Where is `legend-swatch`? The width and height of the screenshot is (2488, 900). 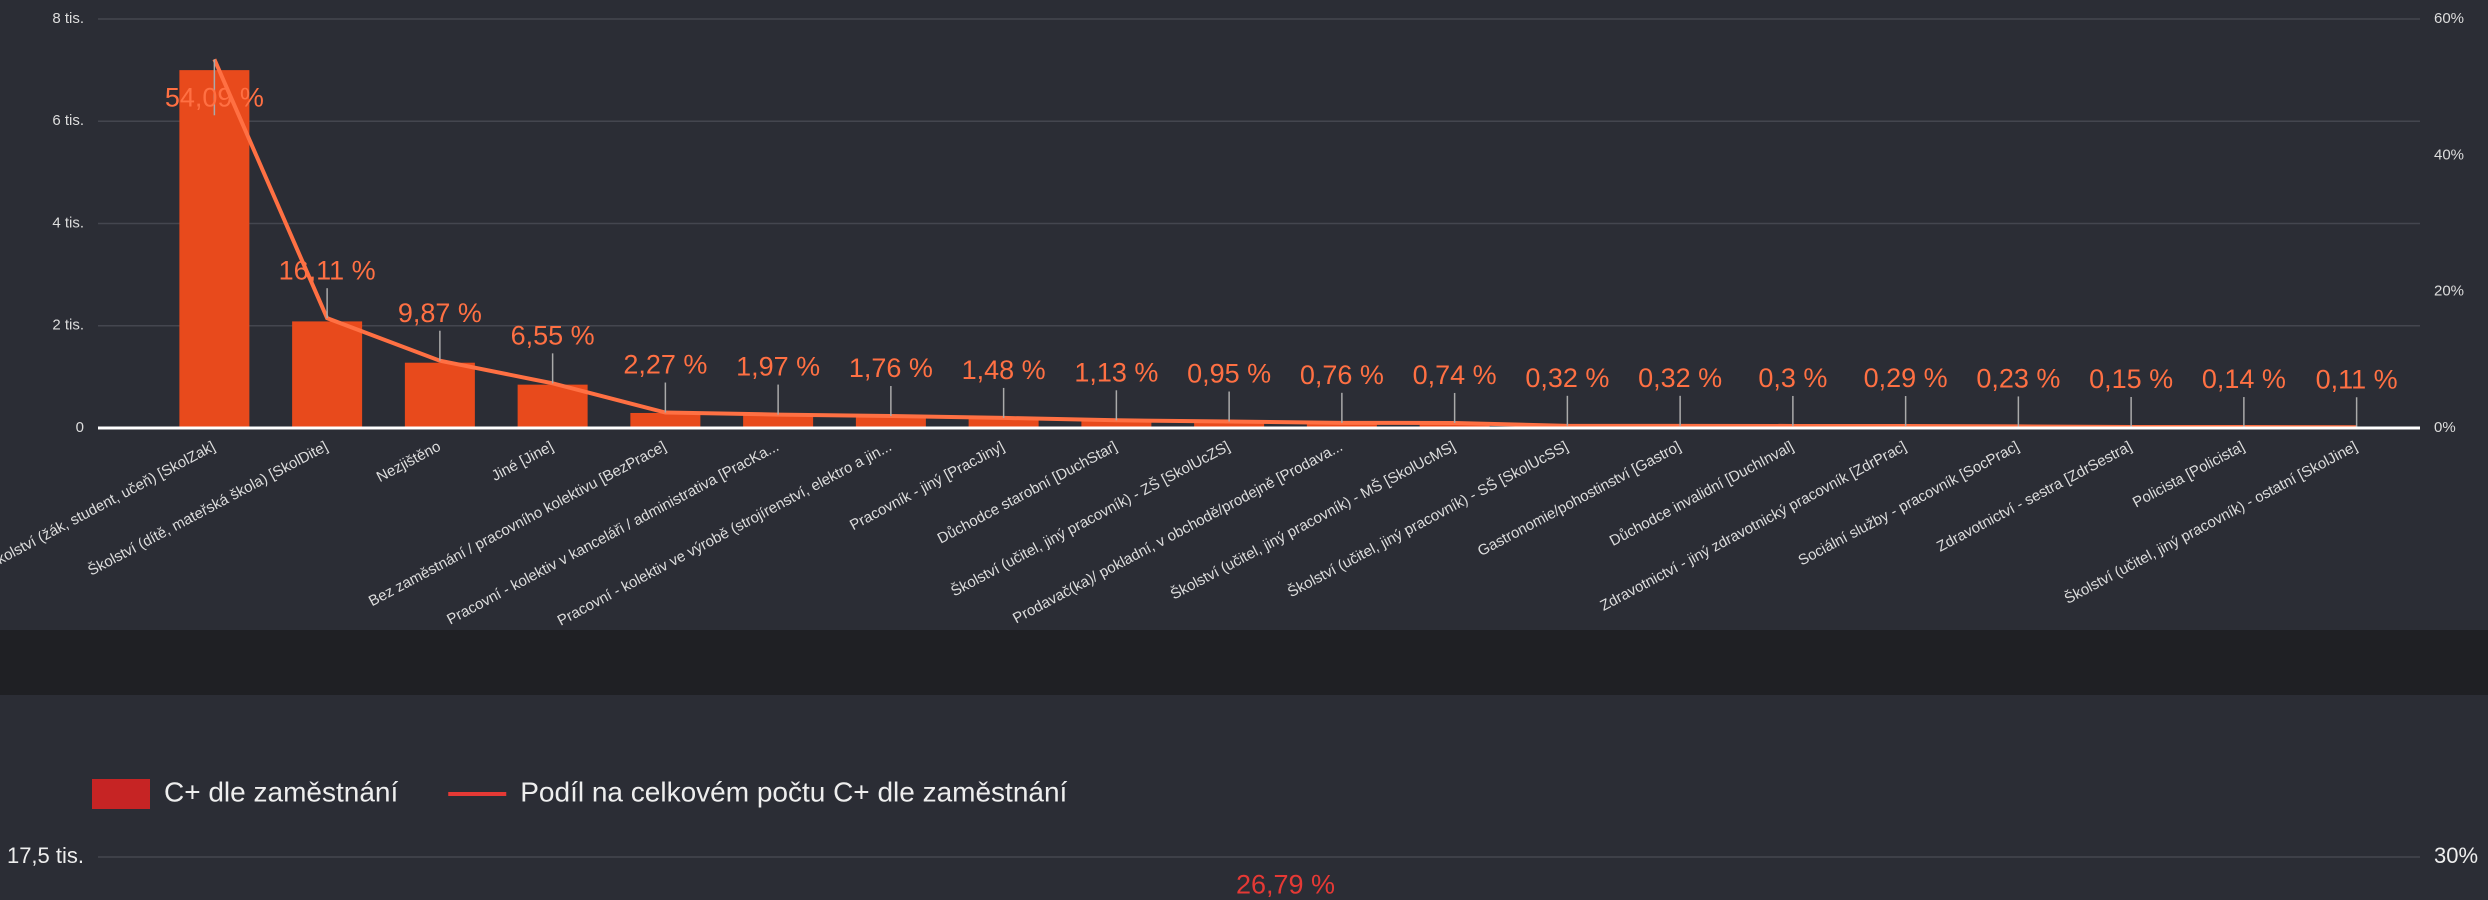 legend-swatch is located at coordinates (121, 794).